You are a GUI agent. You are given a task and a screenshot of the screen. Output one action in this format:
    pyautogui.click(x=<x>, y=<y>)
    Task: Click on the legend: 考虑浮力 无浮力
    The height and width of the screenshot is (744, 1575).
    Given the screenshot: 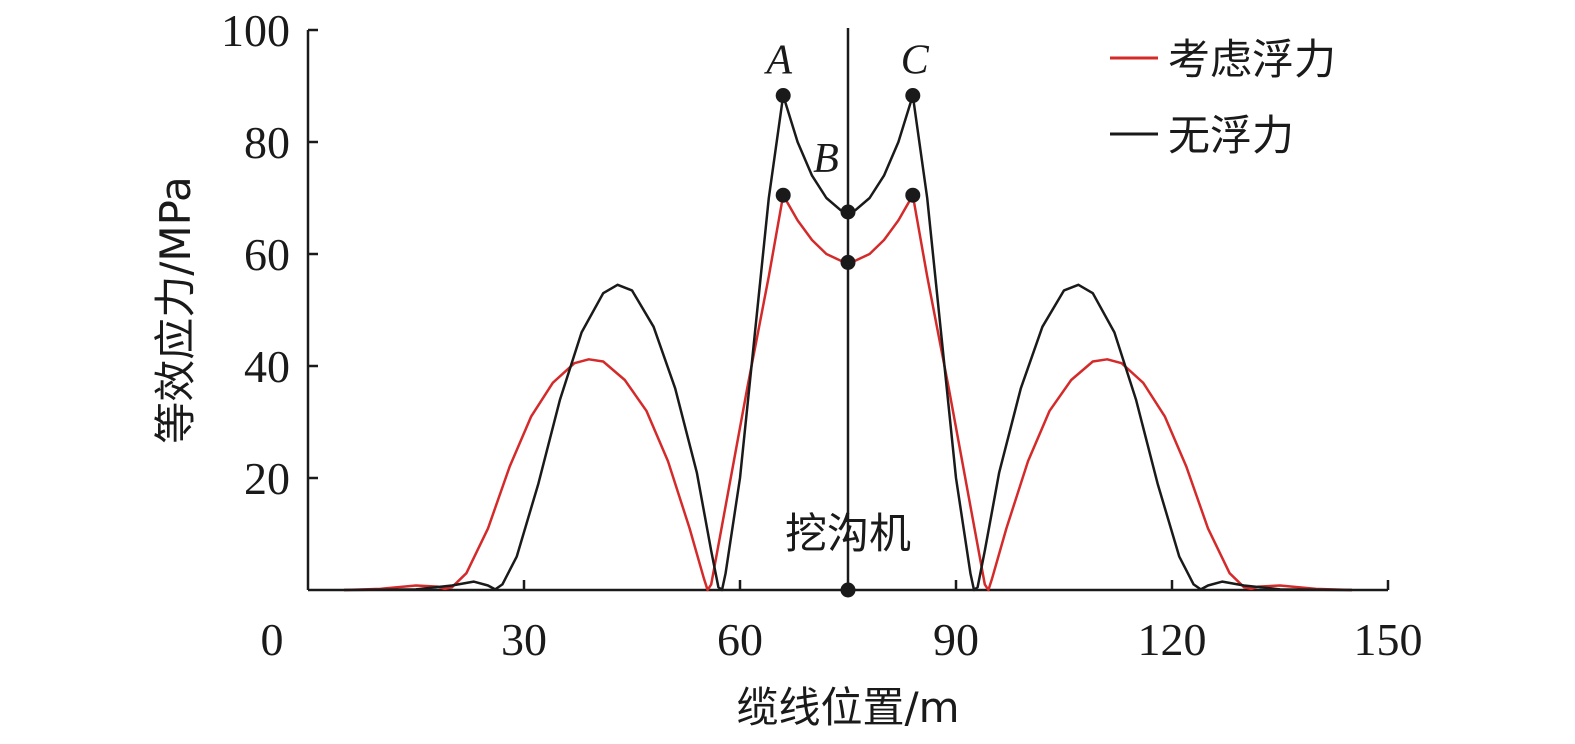 What is the action you would take?
    pyautogui.click(x=1223, y=97)
    